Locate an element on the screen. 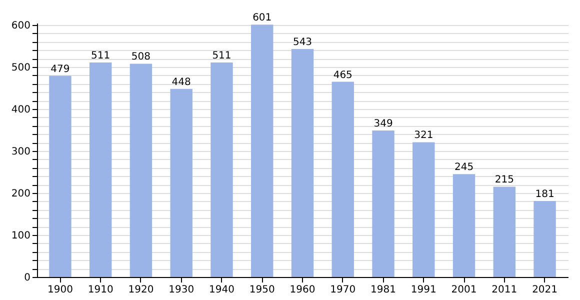 This screenshot has width=580, height=300. data-label: 245 is located at coordinates (464, 168).